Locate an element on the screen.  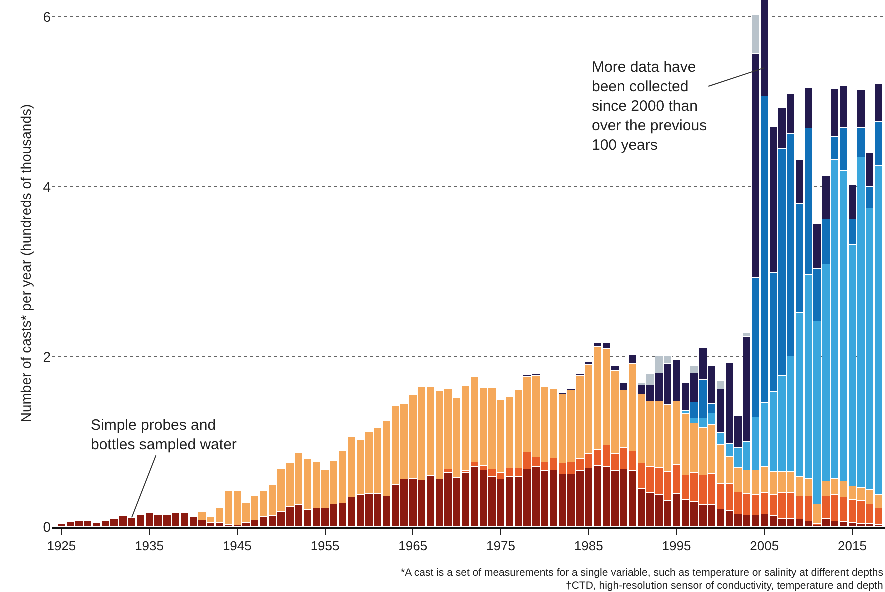
x-tick-label: 1945 is located at coordinates (237, 546).